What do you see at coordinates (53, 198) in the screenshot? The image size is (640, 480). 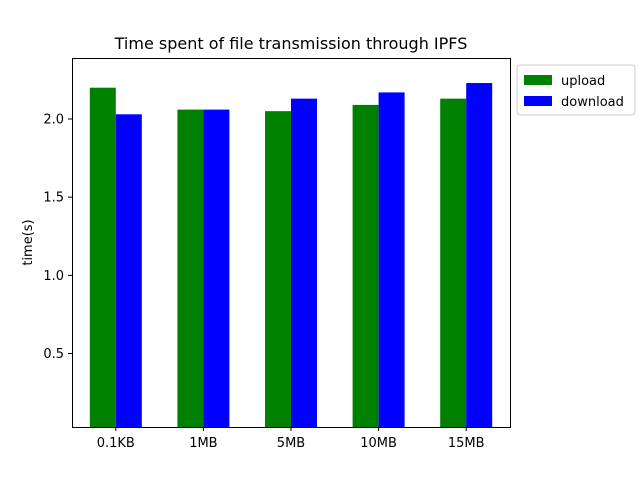 I see `y-tick-label: 1.5` at bounding box center [53, 198].